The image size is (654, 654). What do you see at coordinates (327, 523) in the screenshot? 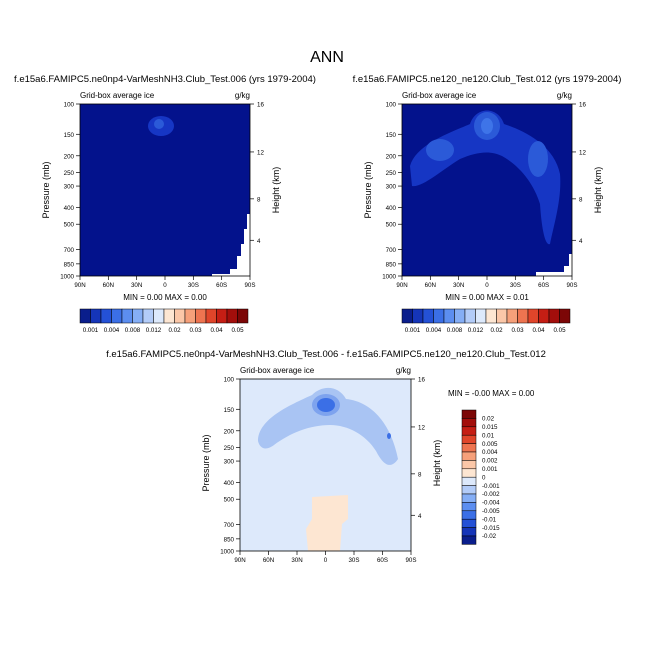
I see `diff-positive-region` at bounding box center [327, 523].